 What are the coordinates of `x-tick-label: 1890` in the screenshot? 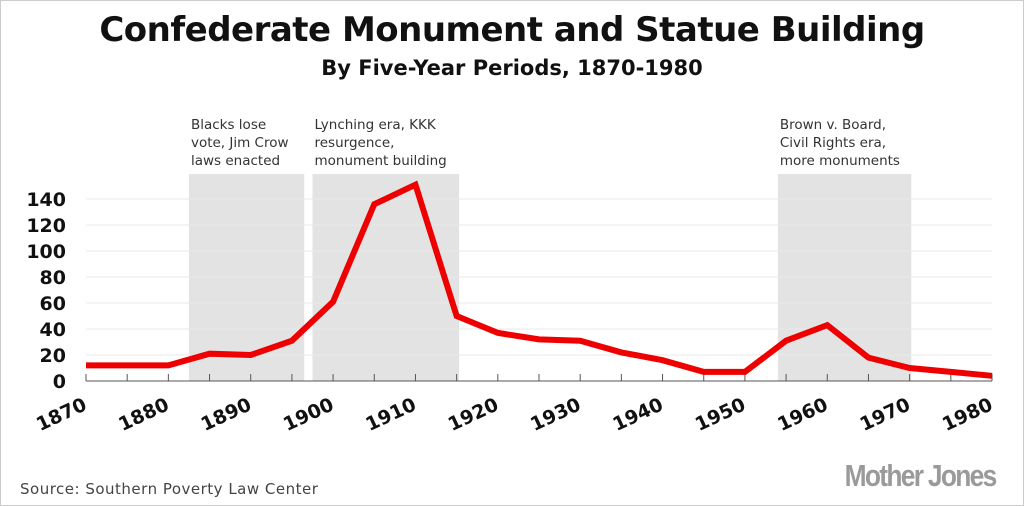 It's located at (226, 415).